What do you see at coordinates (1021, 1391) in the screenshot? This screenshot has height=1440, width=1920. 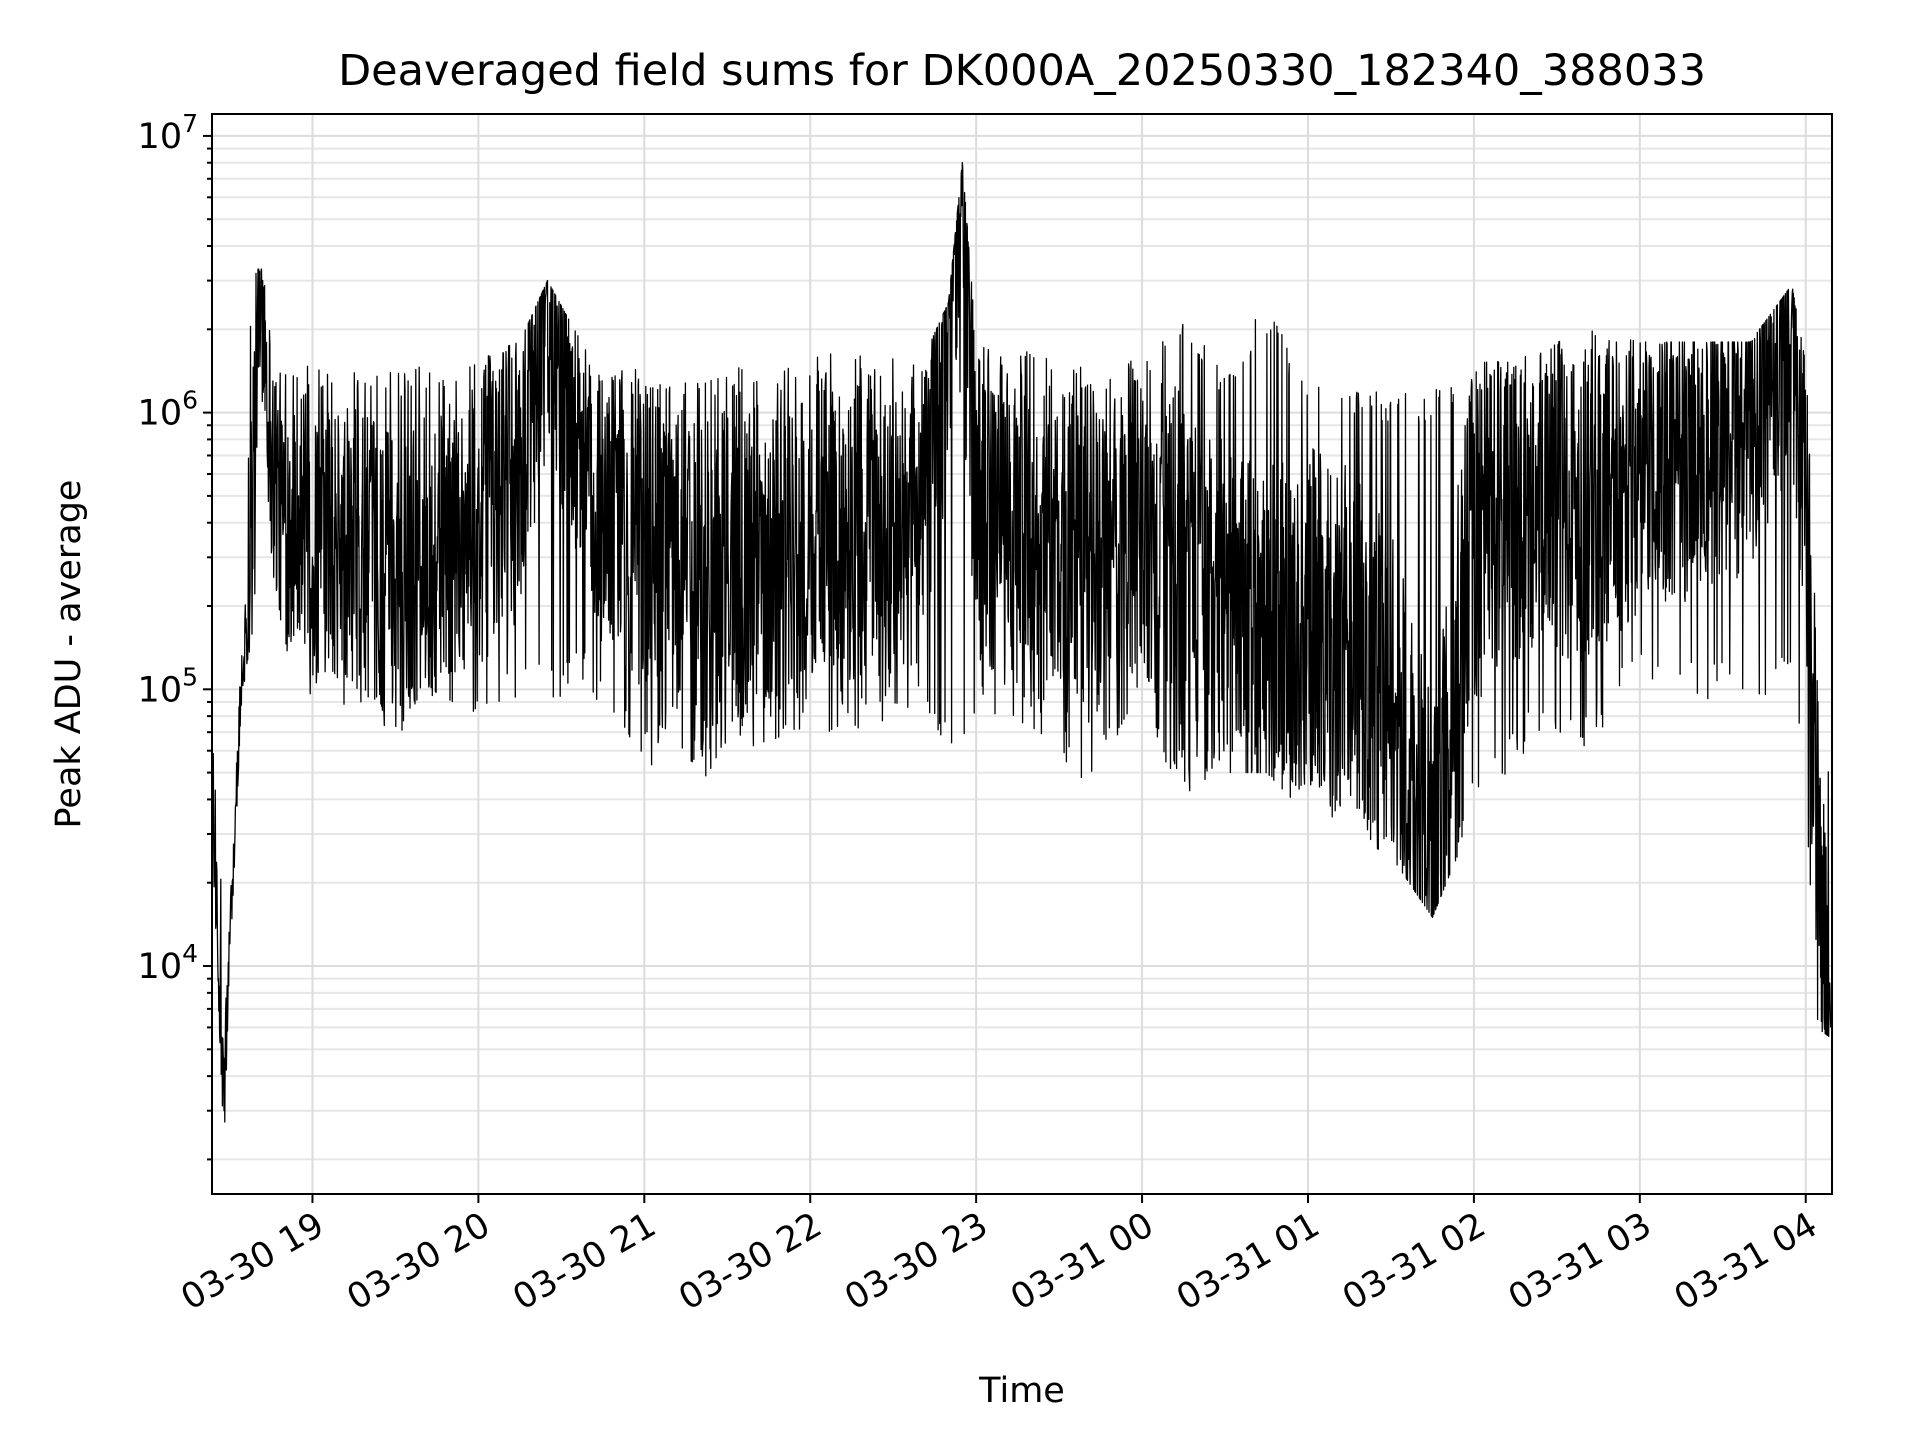 I see `x-axis-label: Time` at bounding box center [1021, 1391].